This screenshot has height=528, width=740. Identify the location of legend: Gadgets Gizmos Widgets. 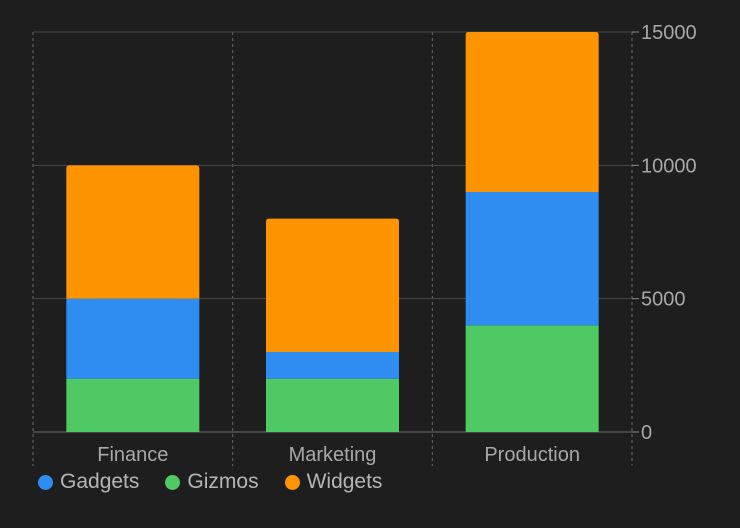
(223, 482).